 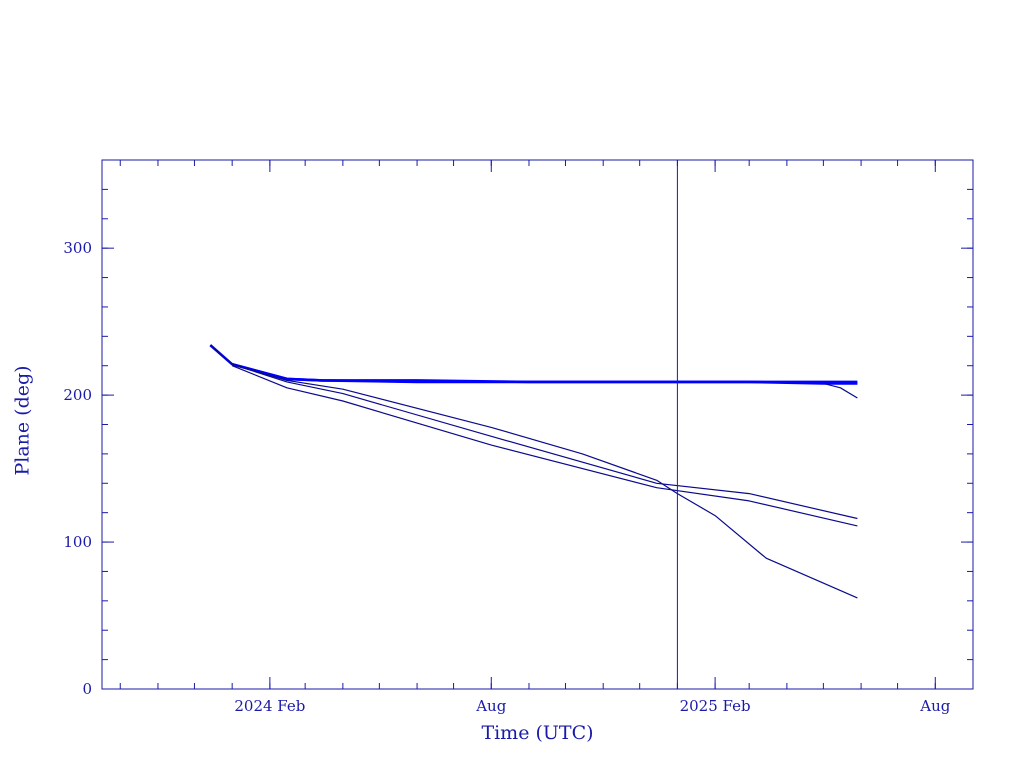 I want to click on x-tick-label: 2024 Feb, so click(x=269, y=706).